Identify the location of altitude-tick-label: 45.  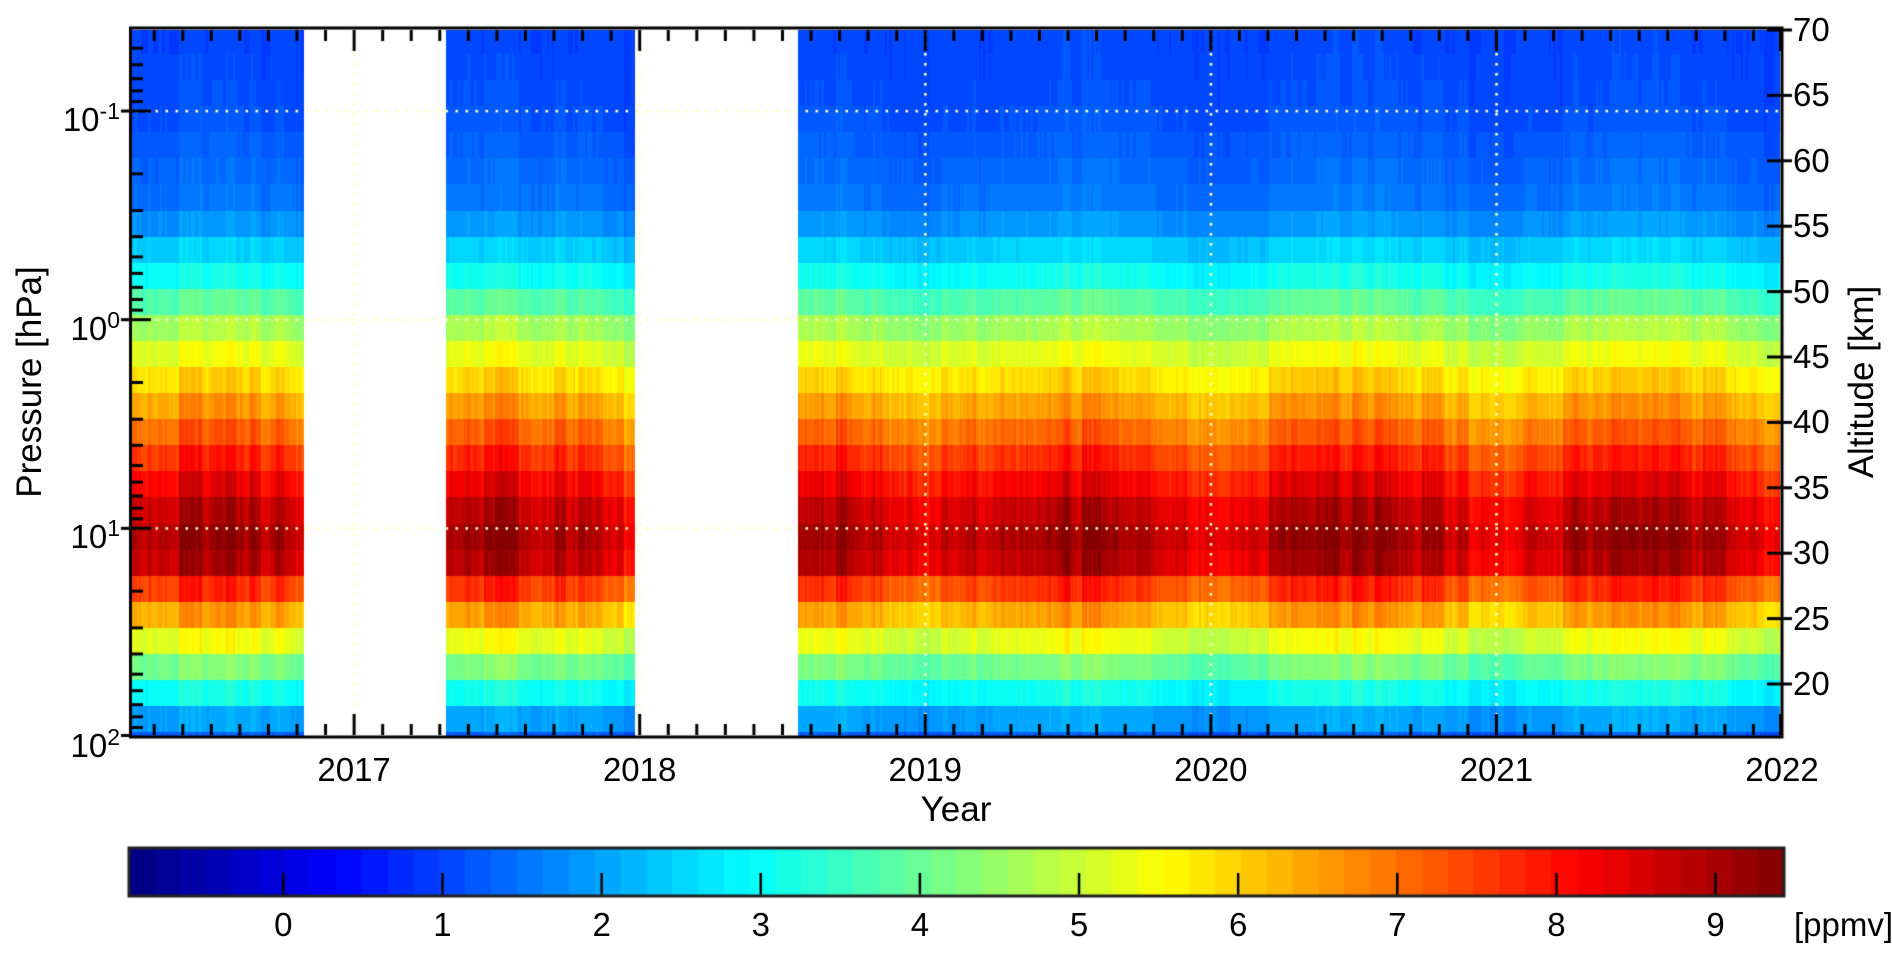
(1811, 356).